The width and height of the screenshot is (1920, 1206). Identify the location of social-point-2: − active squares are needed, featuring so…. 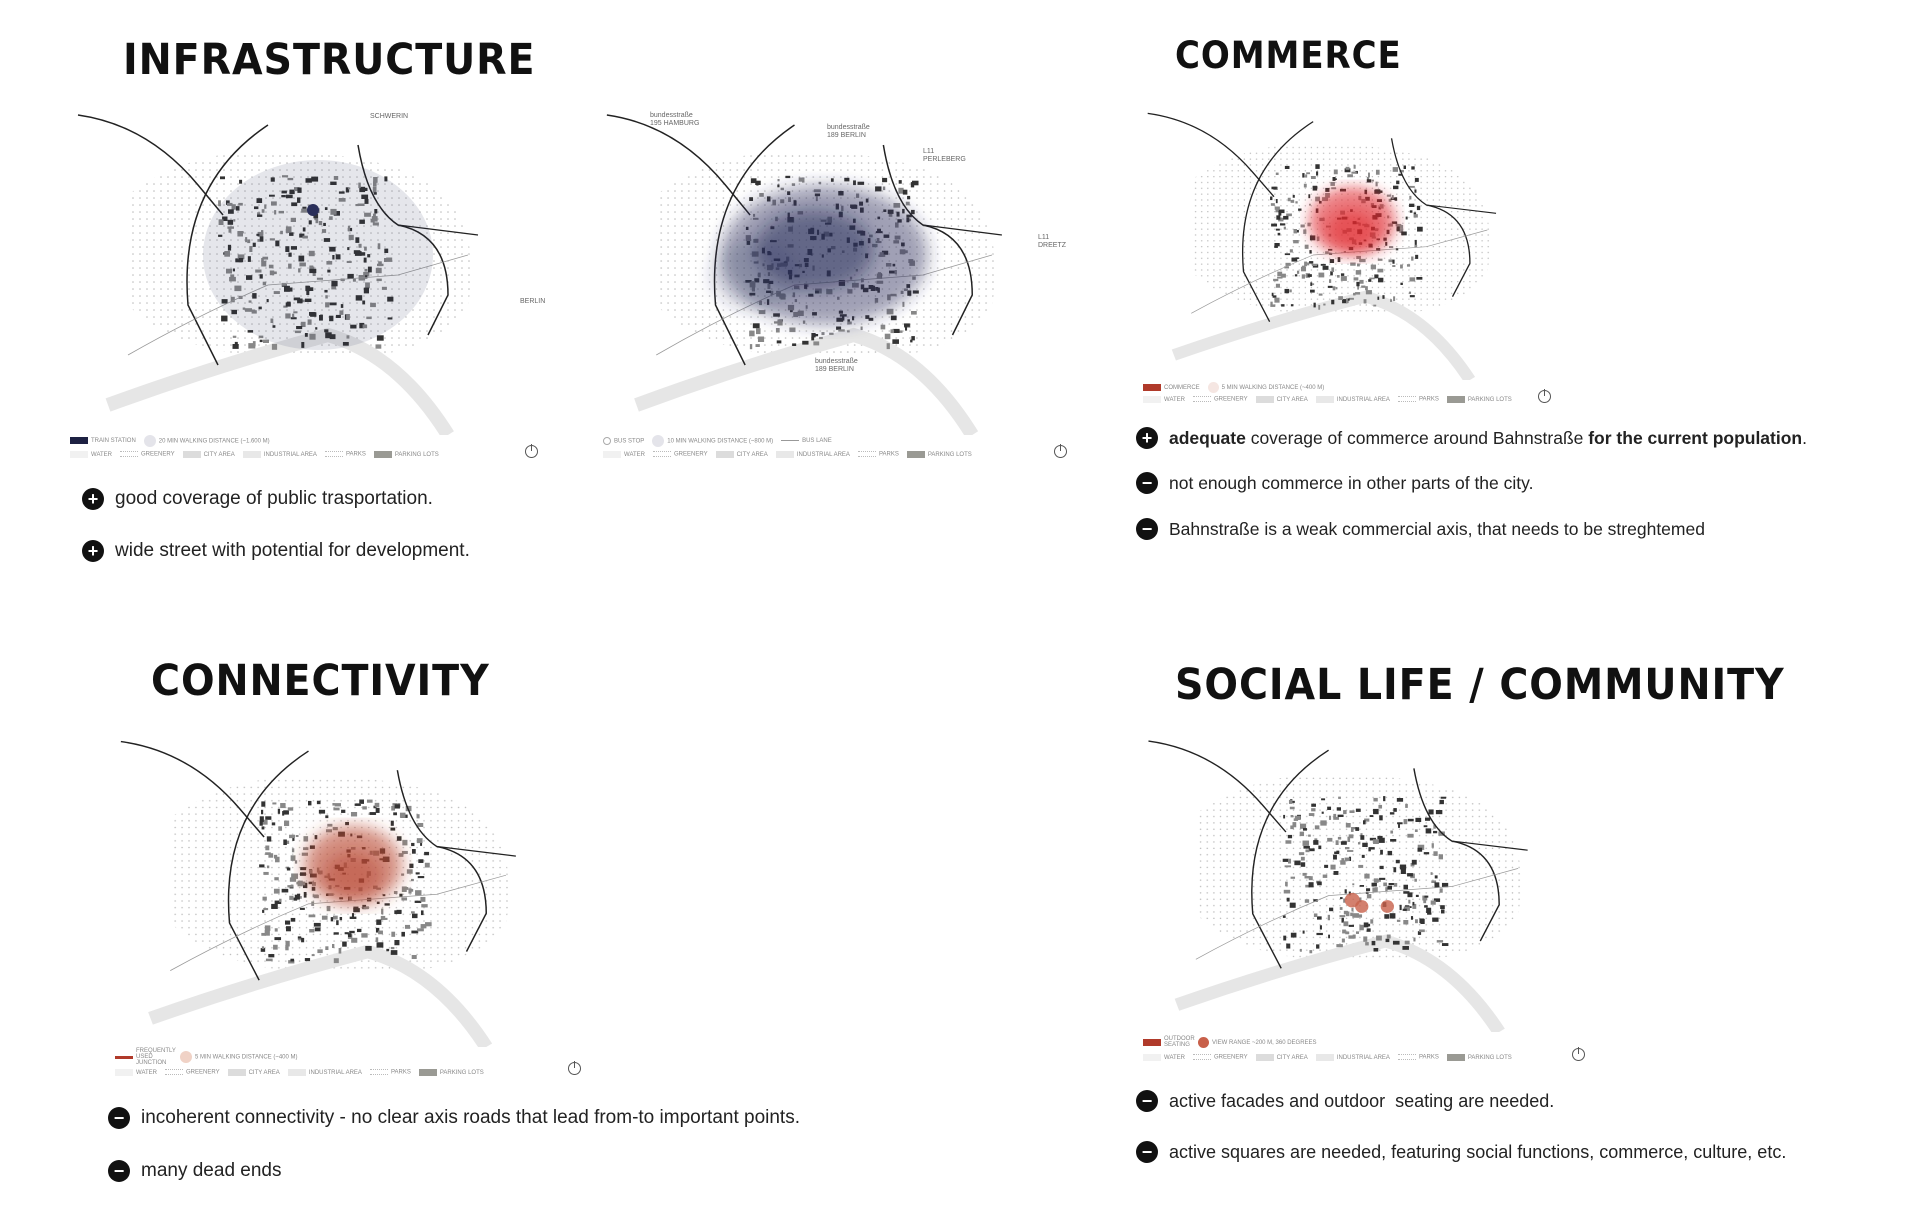
(1461, 1152).